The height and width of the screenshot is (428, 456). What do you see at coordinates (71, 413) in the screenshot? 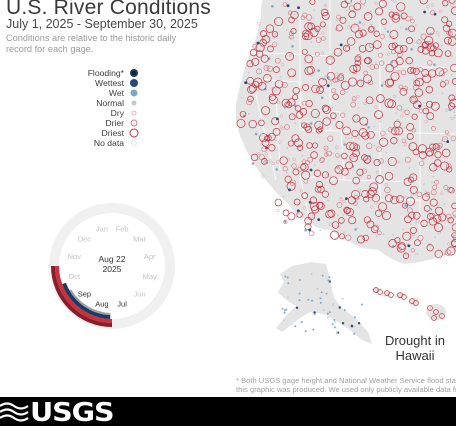
I see `usgs-wordmark: USGS` at bounding box center [71, 413].